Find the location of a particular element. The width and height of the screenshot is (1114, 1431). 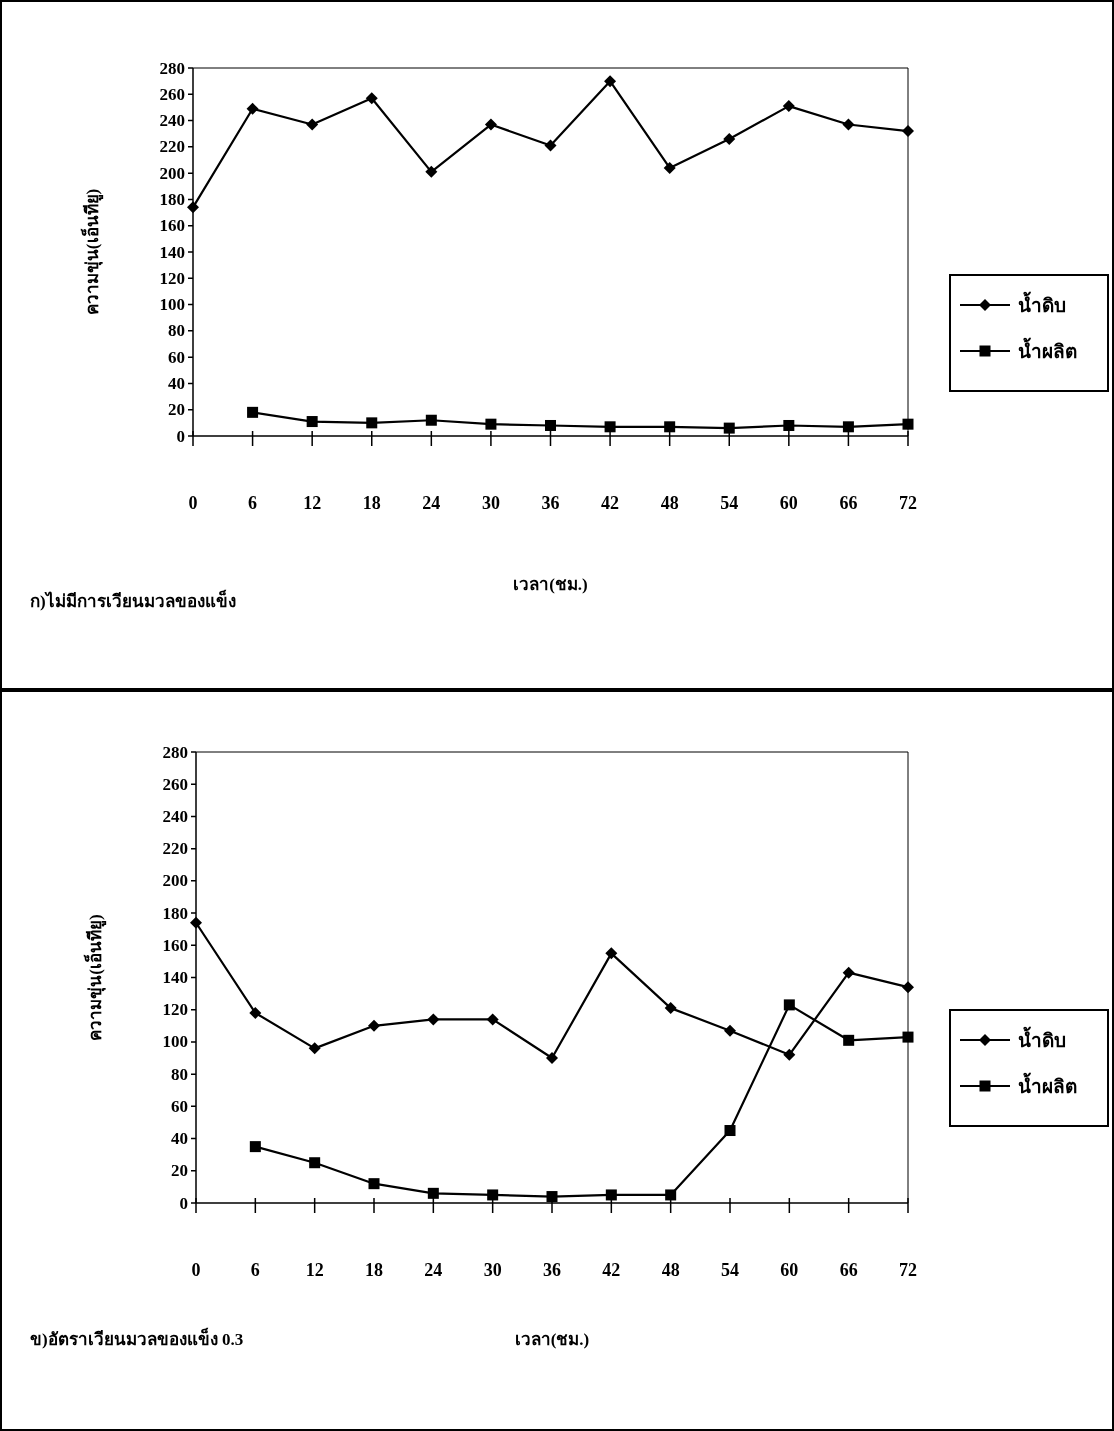

text: ข)อัตราเวียนมวลของแข็ง 0.3 is located at coordinates (137, 1338).